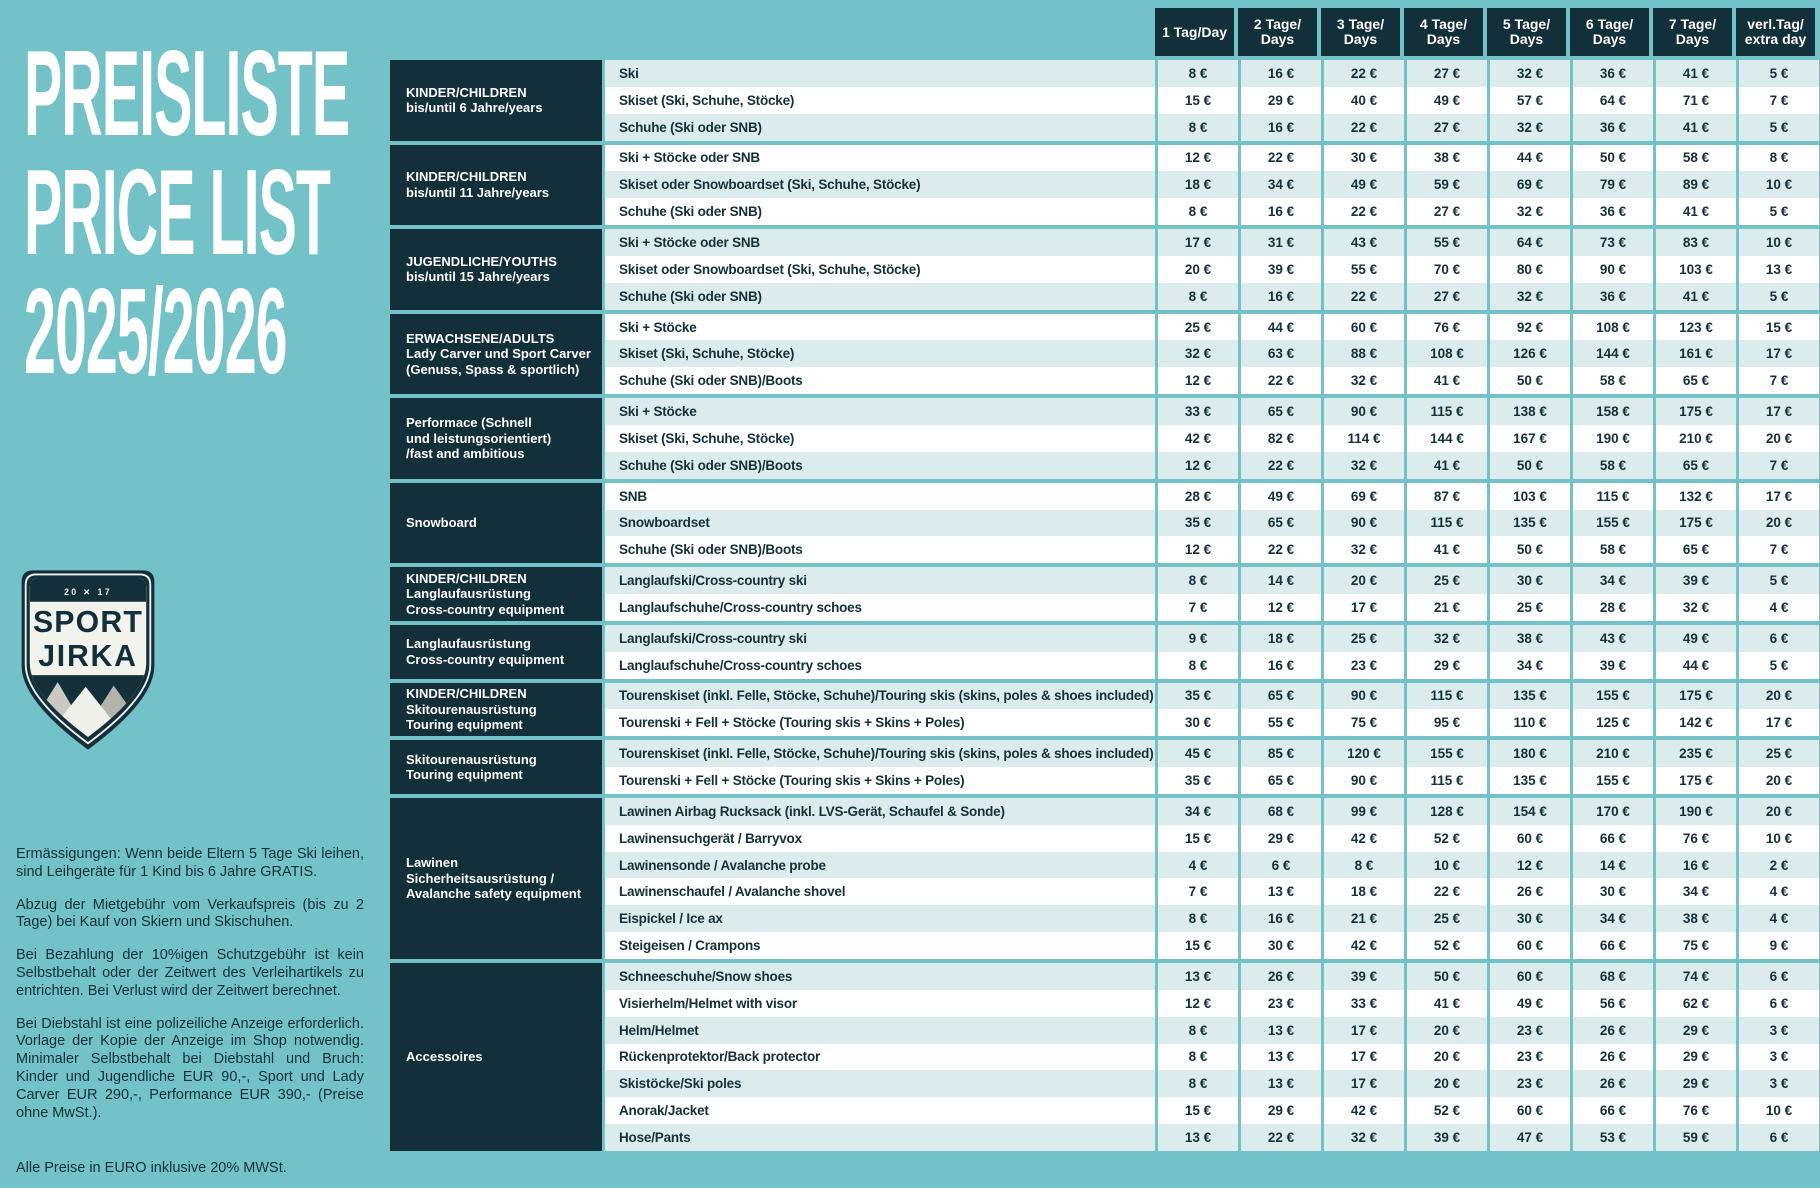  Describe the element at coordinates (1362, 1003) in the screenshot. I see `price-cell: 33 €` at that location.